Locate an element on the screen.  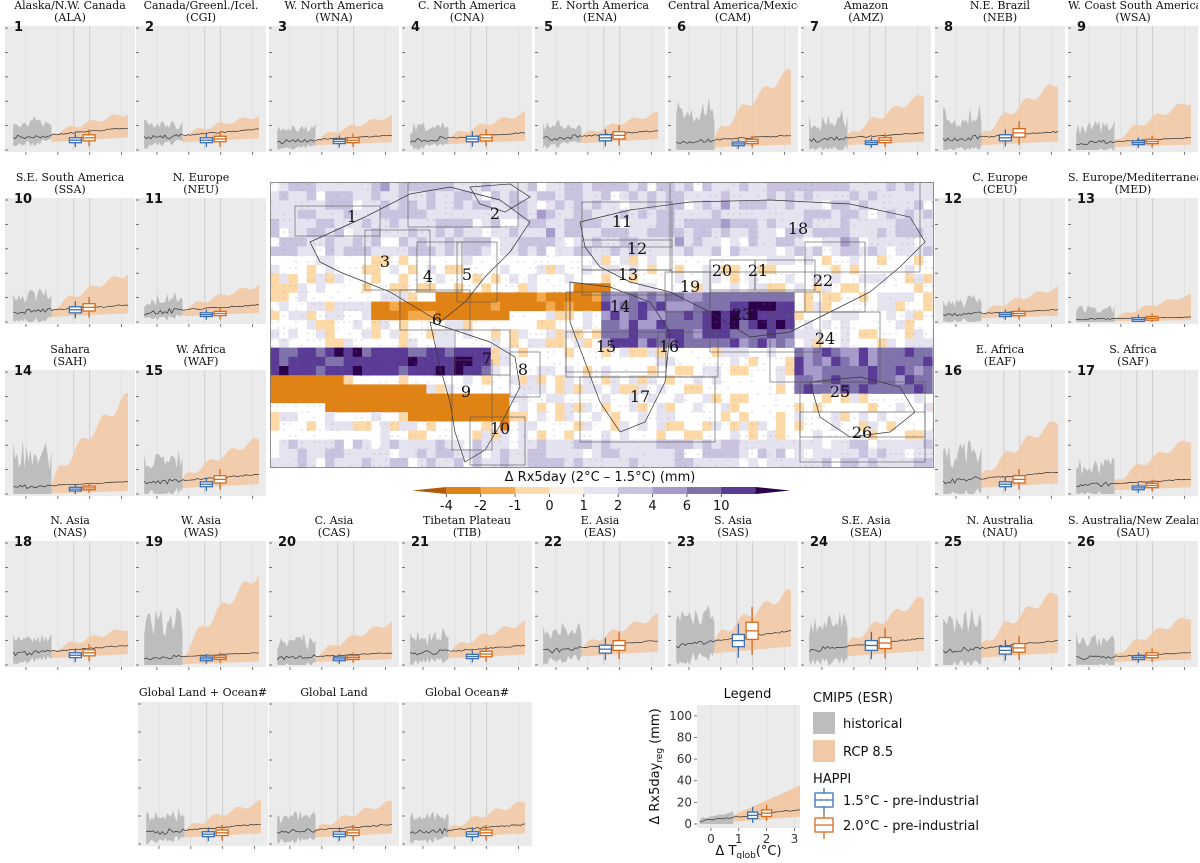
region-number: 11 is located at coordinates (154, 199).